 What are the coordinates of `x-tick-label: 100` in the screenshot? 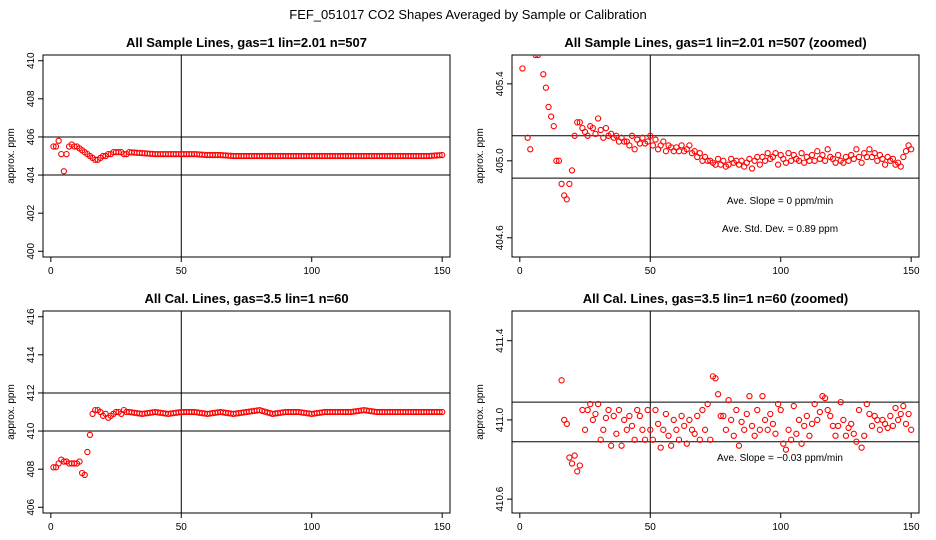 It's located at (780, 527).